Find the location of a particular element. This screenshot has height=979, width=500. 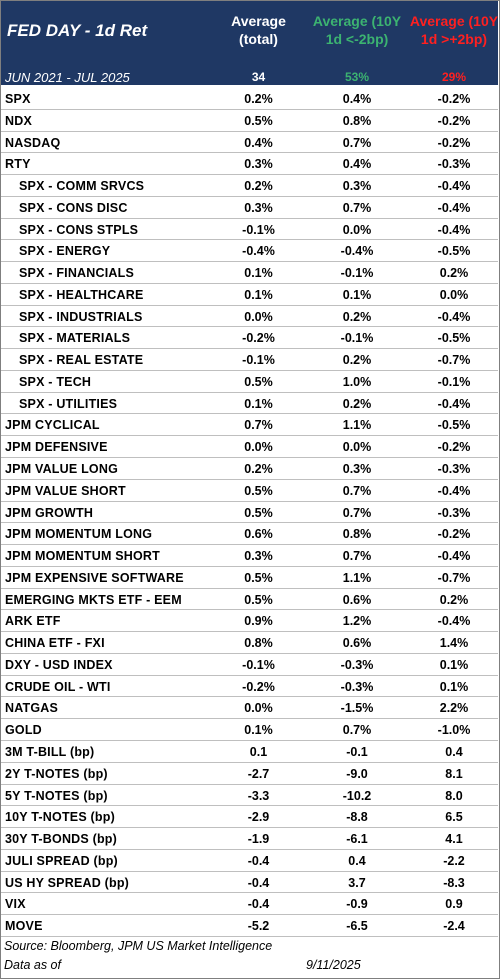

cell-10y-down: -0.4% is located at coordinates (357, 251).